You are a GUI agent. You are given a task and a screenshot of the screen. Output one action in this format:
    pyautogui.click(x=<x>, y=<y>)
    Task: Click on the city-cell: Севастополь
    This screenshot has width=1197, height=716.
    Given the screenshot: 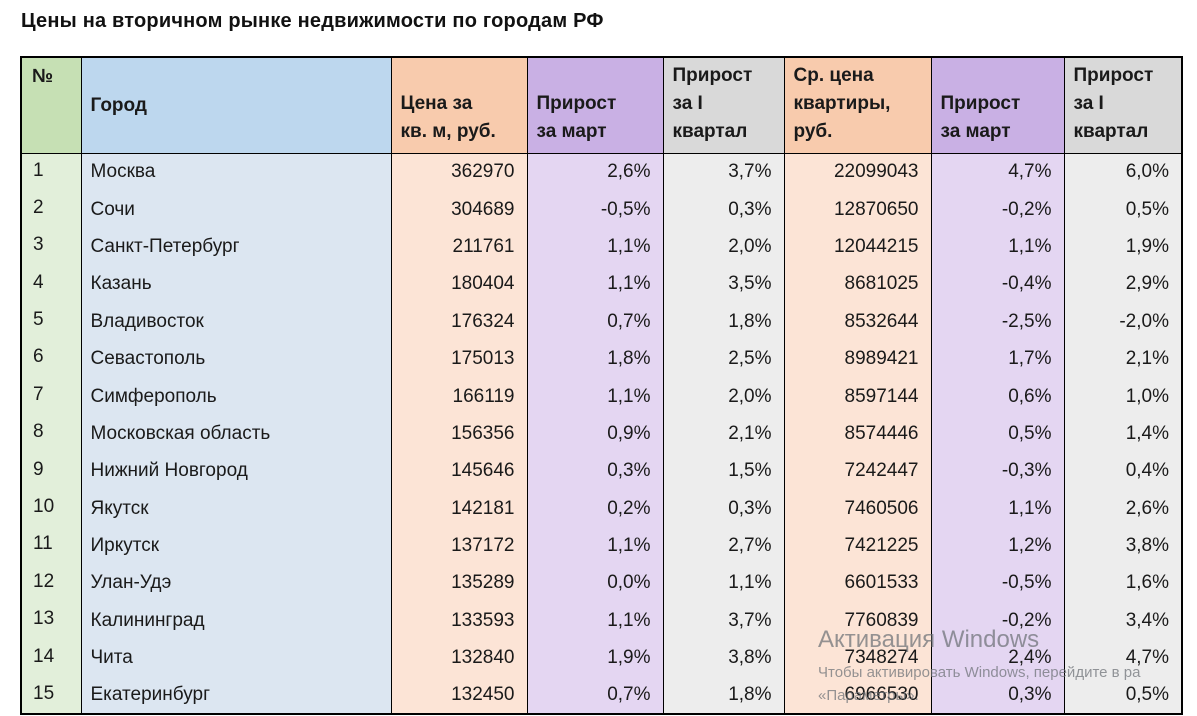 What is the action you would take?
    pyautogui.click(x=236, y=359)
    